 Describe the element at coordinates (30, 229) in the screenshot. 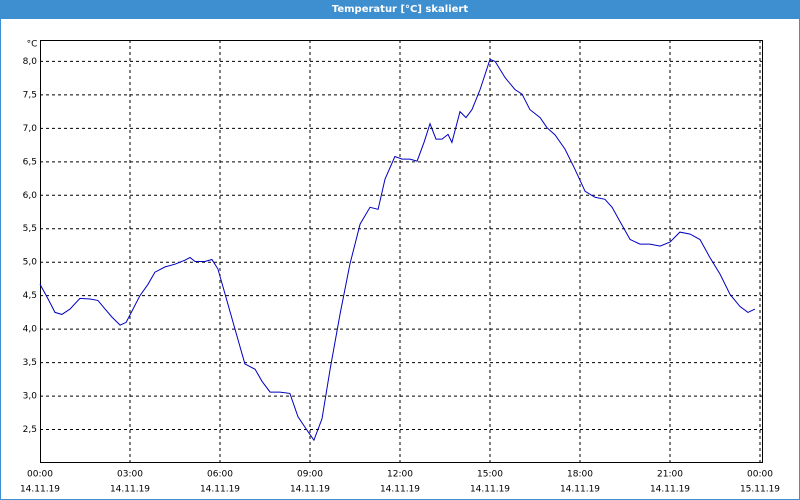

I see `y-tick-label: 5,5` at that location.